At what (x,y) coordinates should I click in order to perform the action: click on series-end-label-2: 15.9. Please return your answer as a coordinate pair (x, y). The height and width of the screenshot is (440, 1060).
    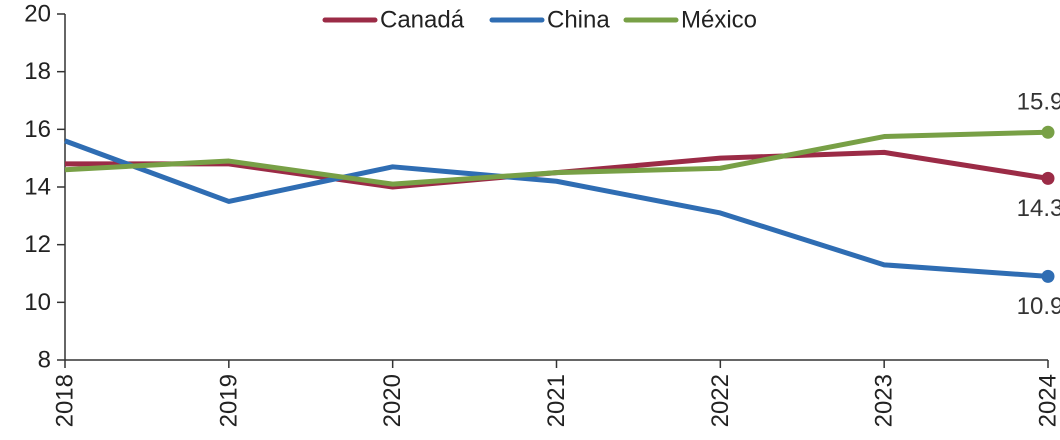
    Looking at the image, I should click on (1038, 102).